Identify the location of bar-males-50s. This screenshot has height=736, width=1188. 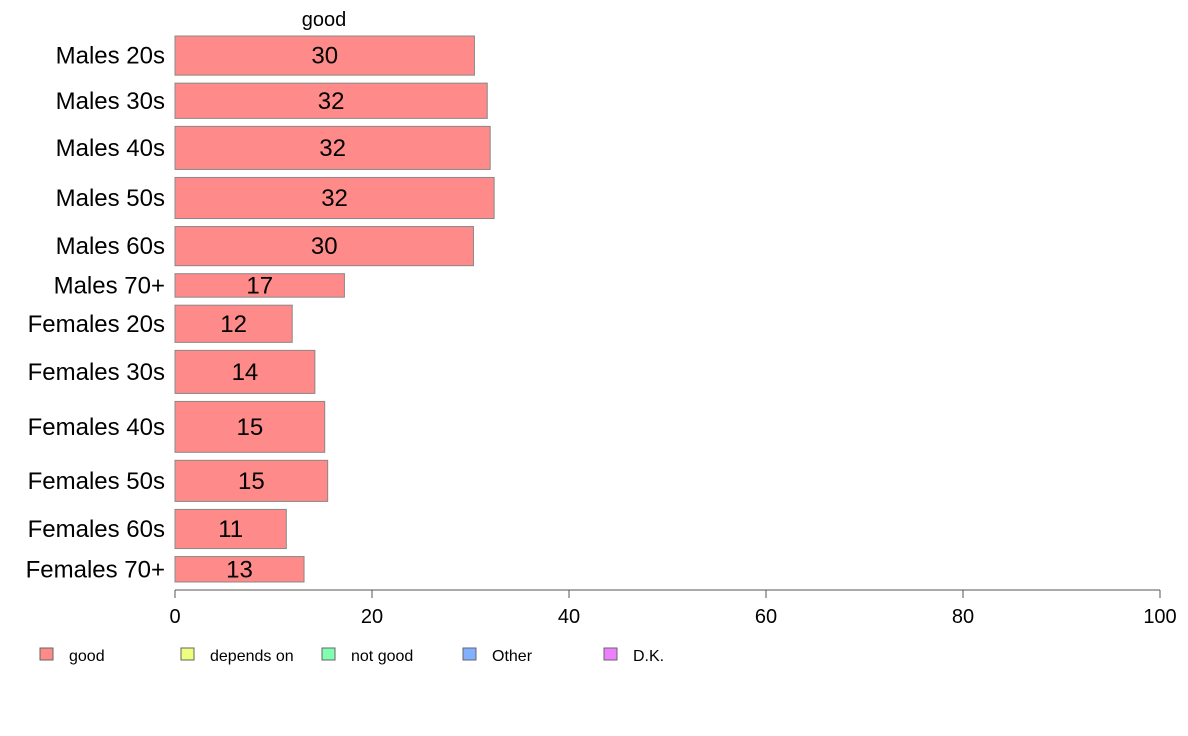
(334, 198).